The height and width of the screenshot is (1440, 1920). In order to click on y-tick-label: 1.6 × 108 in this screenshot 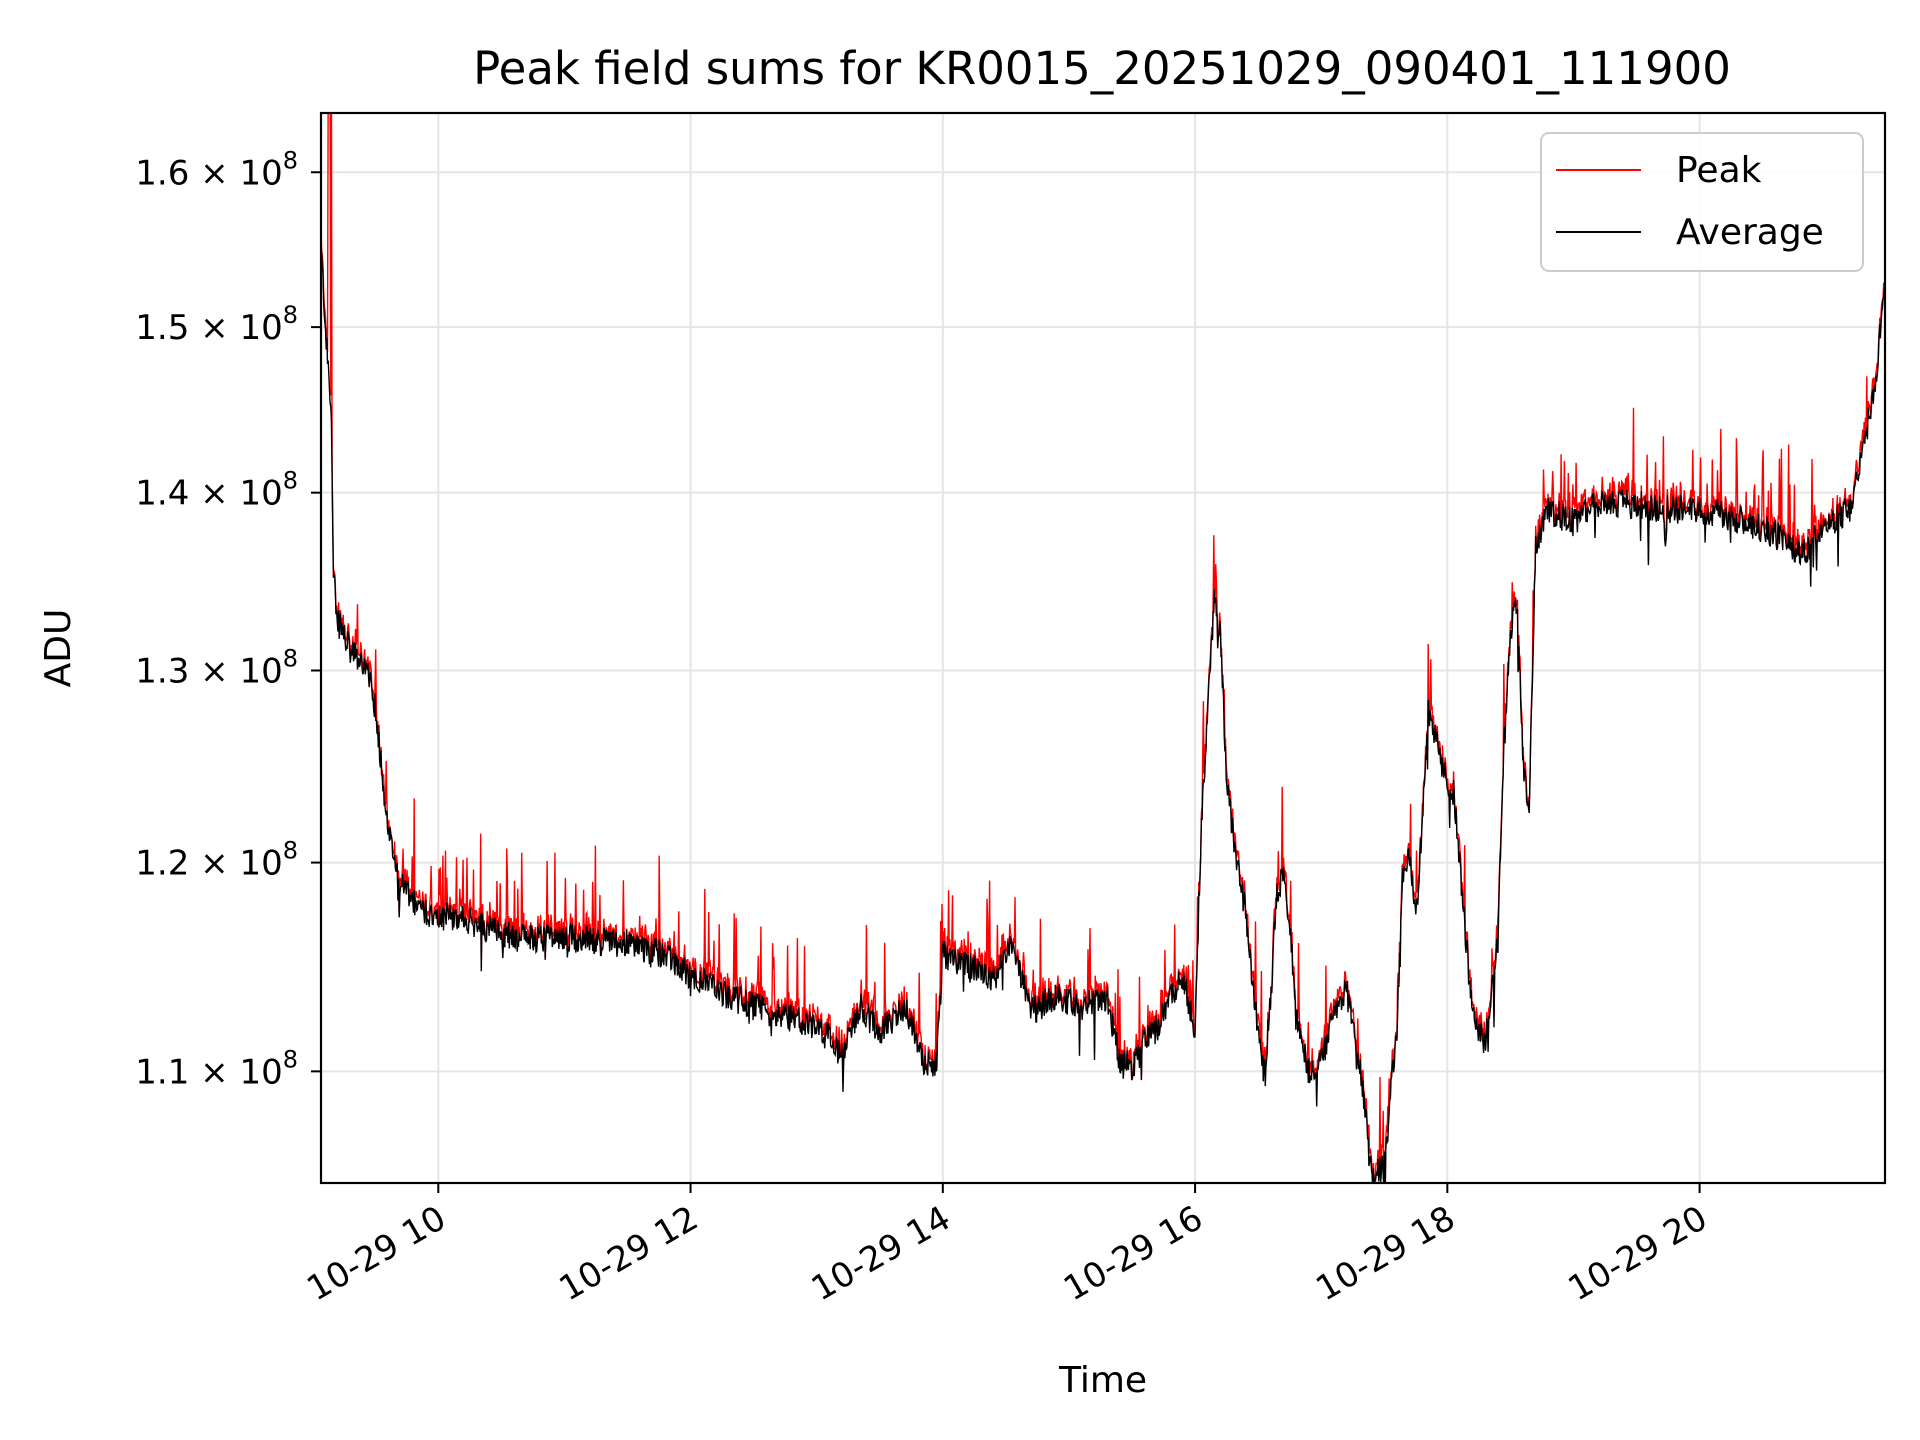, I will do `click(216, 169)`.